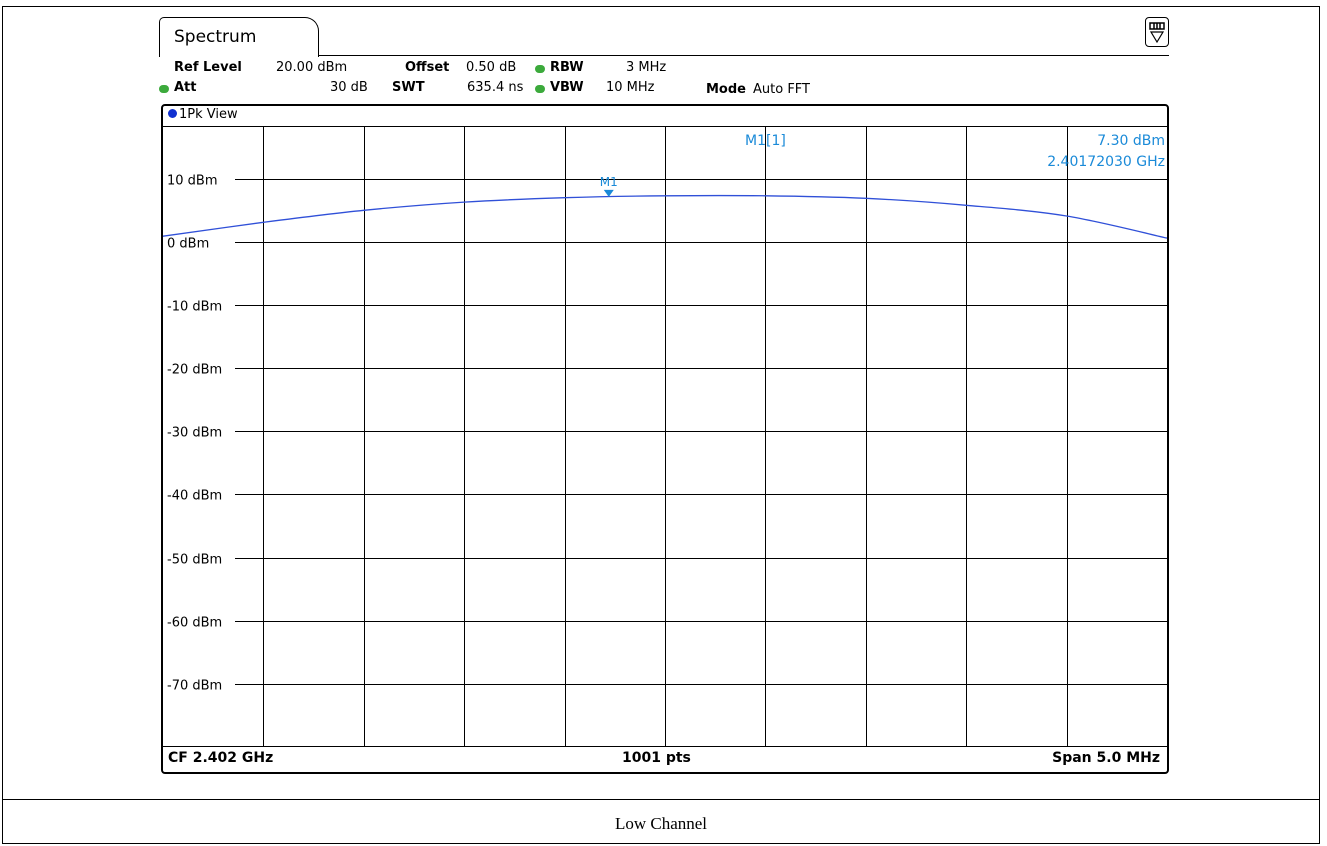 This screenshot has height=846, width=1327. Describe the element at coordinates (743, 55) in the screenshot. I see `tab-baseline` at that location.